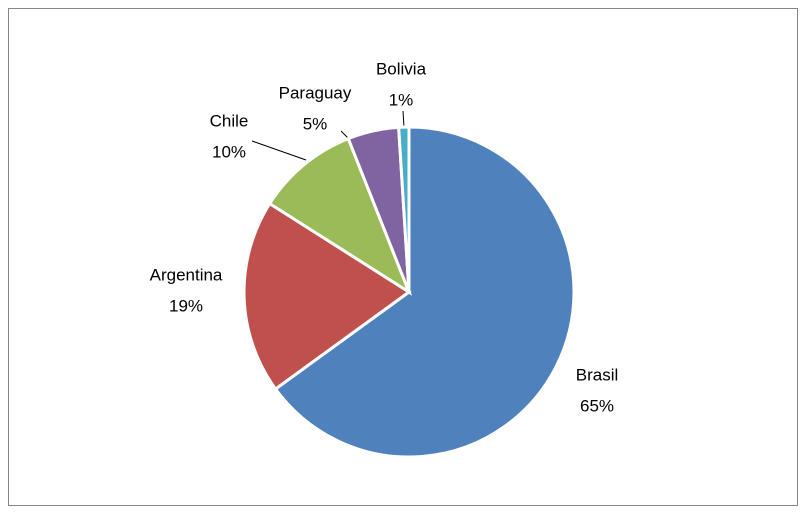  I want to click on slice-label: Paraguay, so click(315, 92).